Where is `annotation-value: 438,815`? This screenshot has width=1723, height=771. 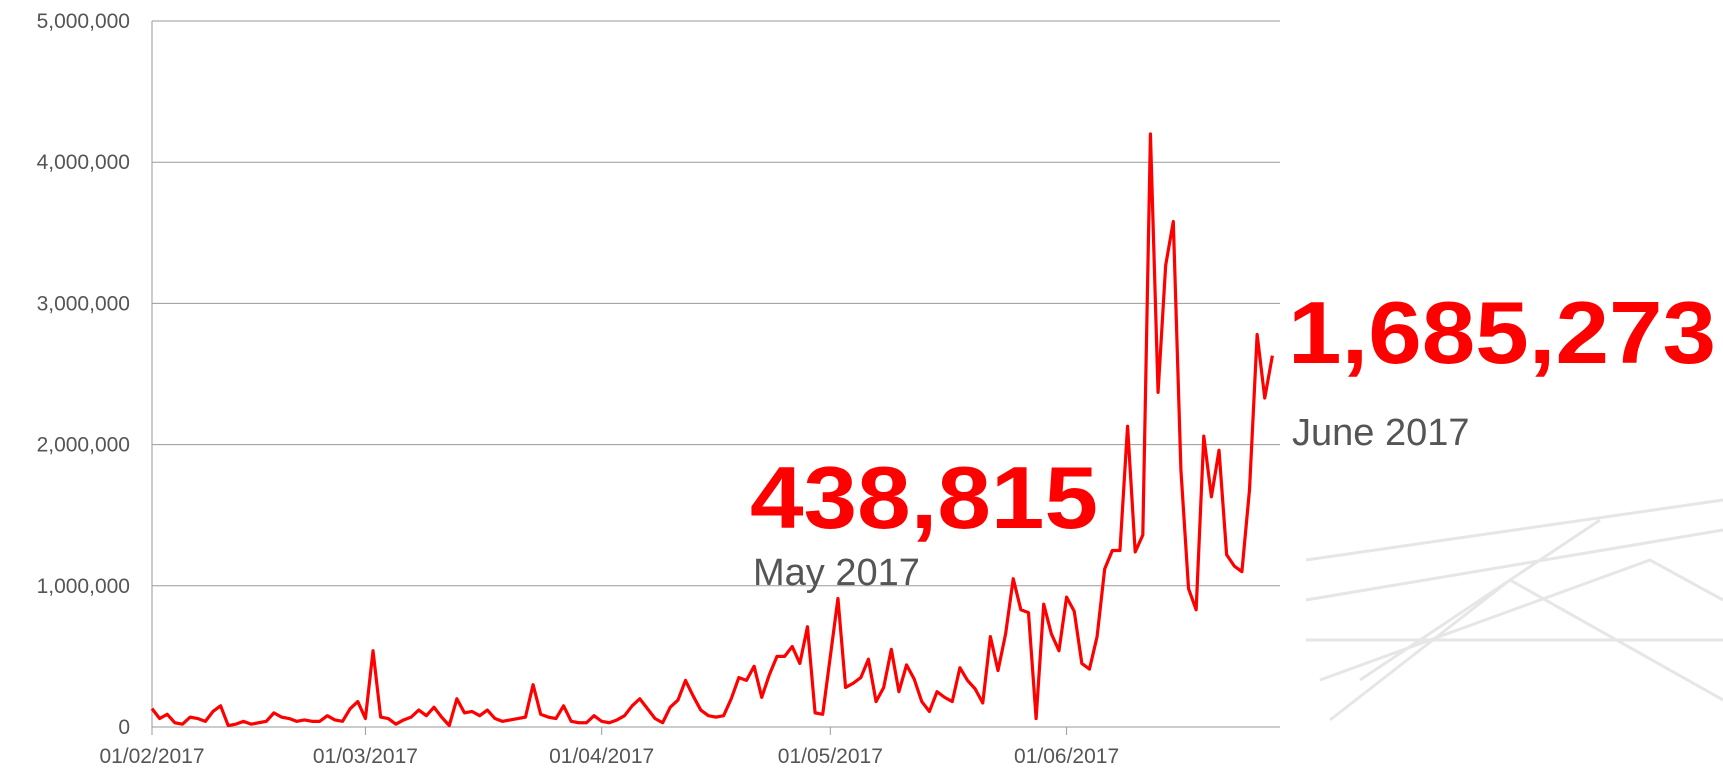 annotation-value: 438,815 is located at coordinates (924, 497).